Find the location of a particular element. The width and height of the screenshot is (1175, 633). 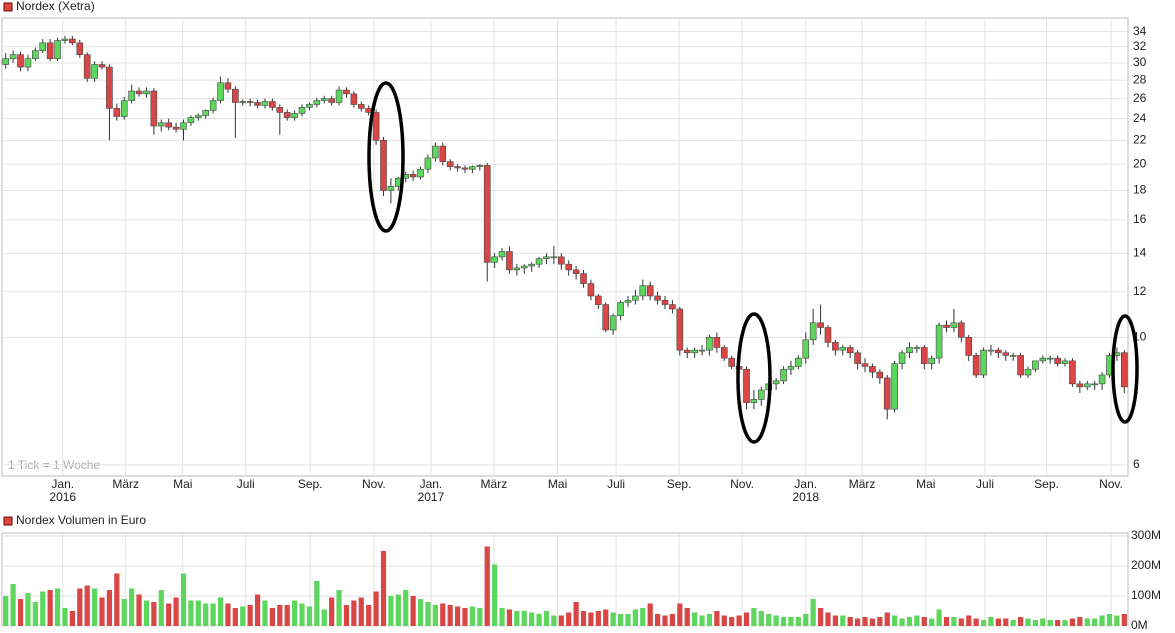

legend-swatch is located at coordinates (8, 521).